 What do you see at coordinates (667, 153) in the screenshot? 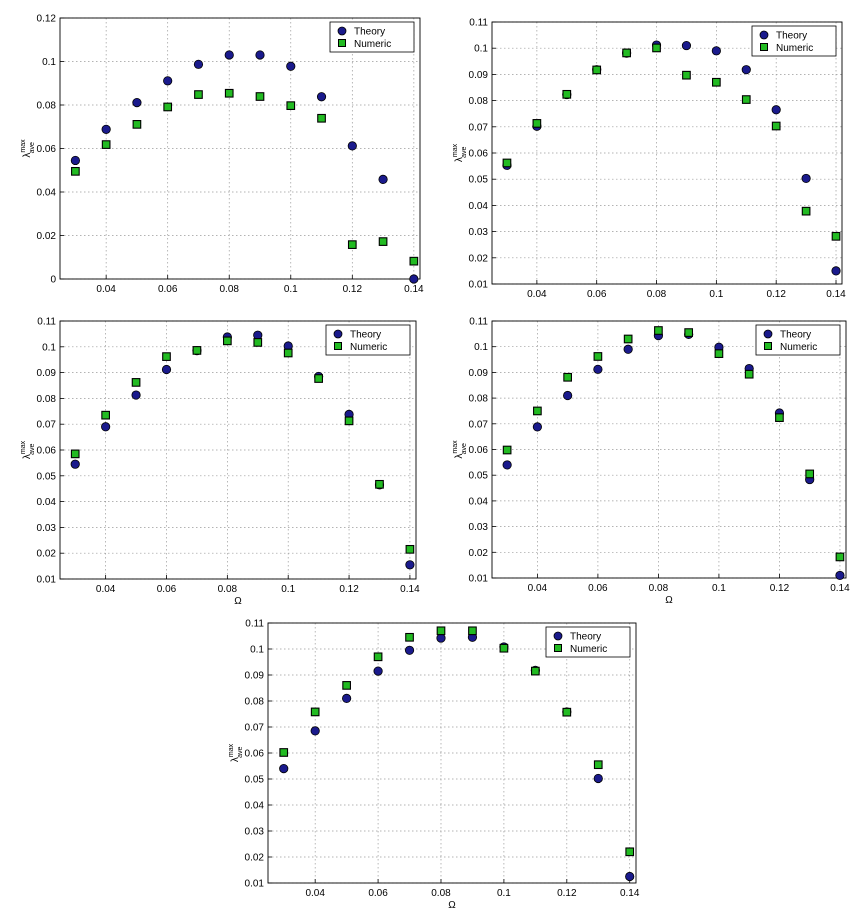
I see `plot-area` at bounding box center [667, 153].